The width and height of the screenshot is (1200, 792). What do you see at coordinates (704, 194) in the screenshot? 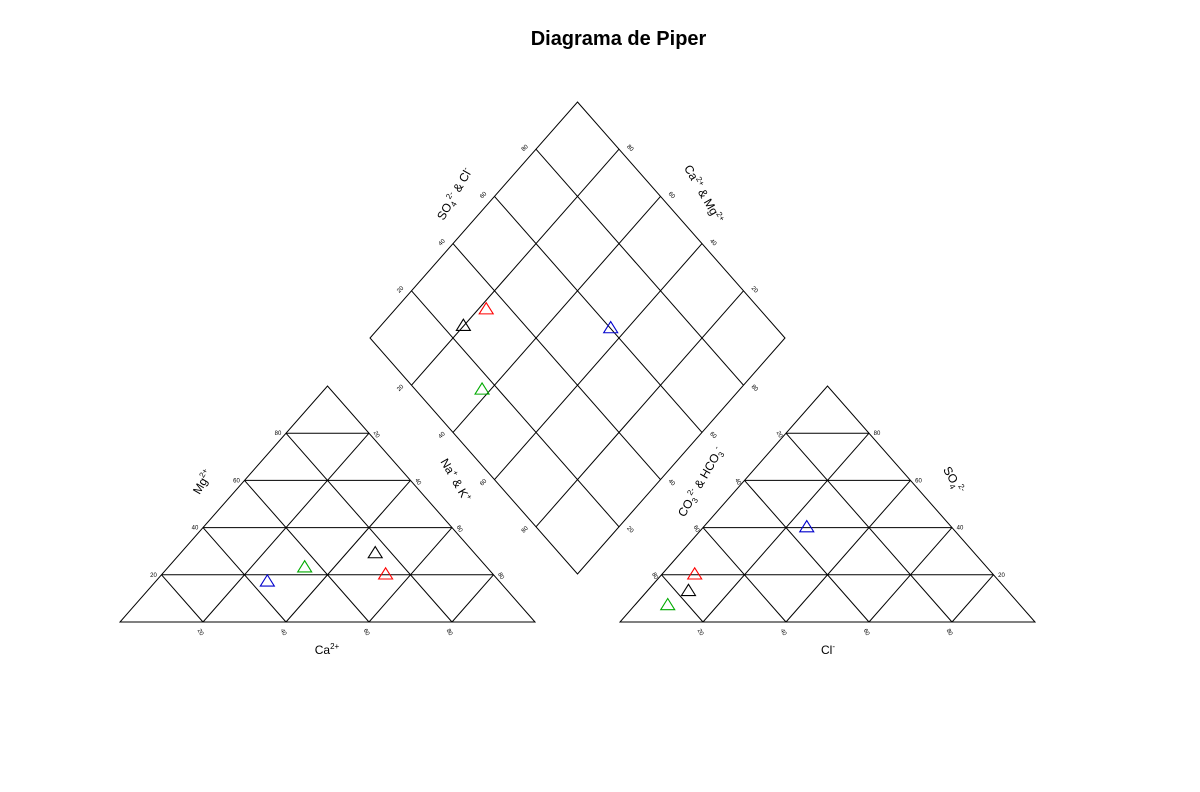
I see `axis-label-ca-mg: Ca2+ & Mg2+` at bounding box center [704, 194].